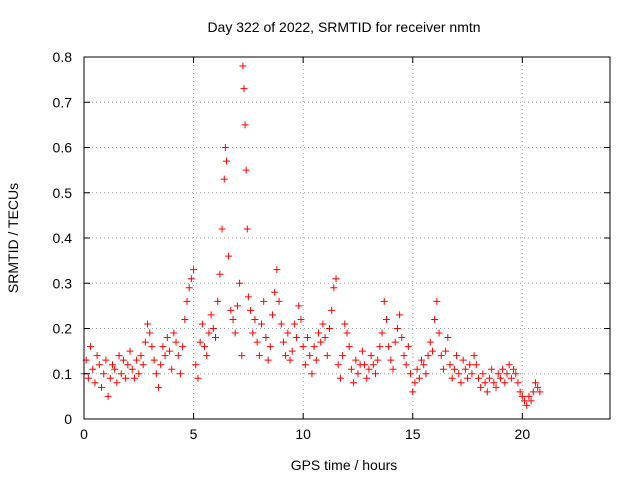 The height and width of the screenshot is (480, 640). What do you see at coordinates (63, 283) in the screenshot?
I see `y-tick-label: 0.3` at bounding box center [63, 283].